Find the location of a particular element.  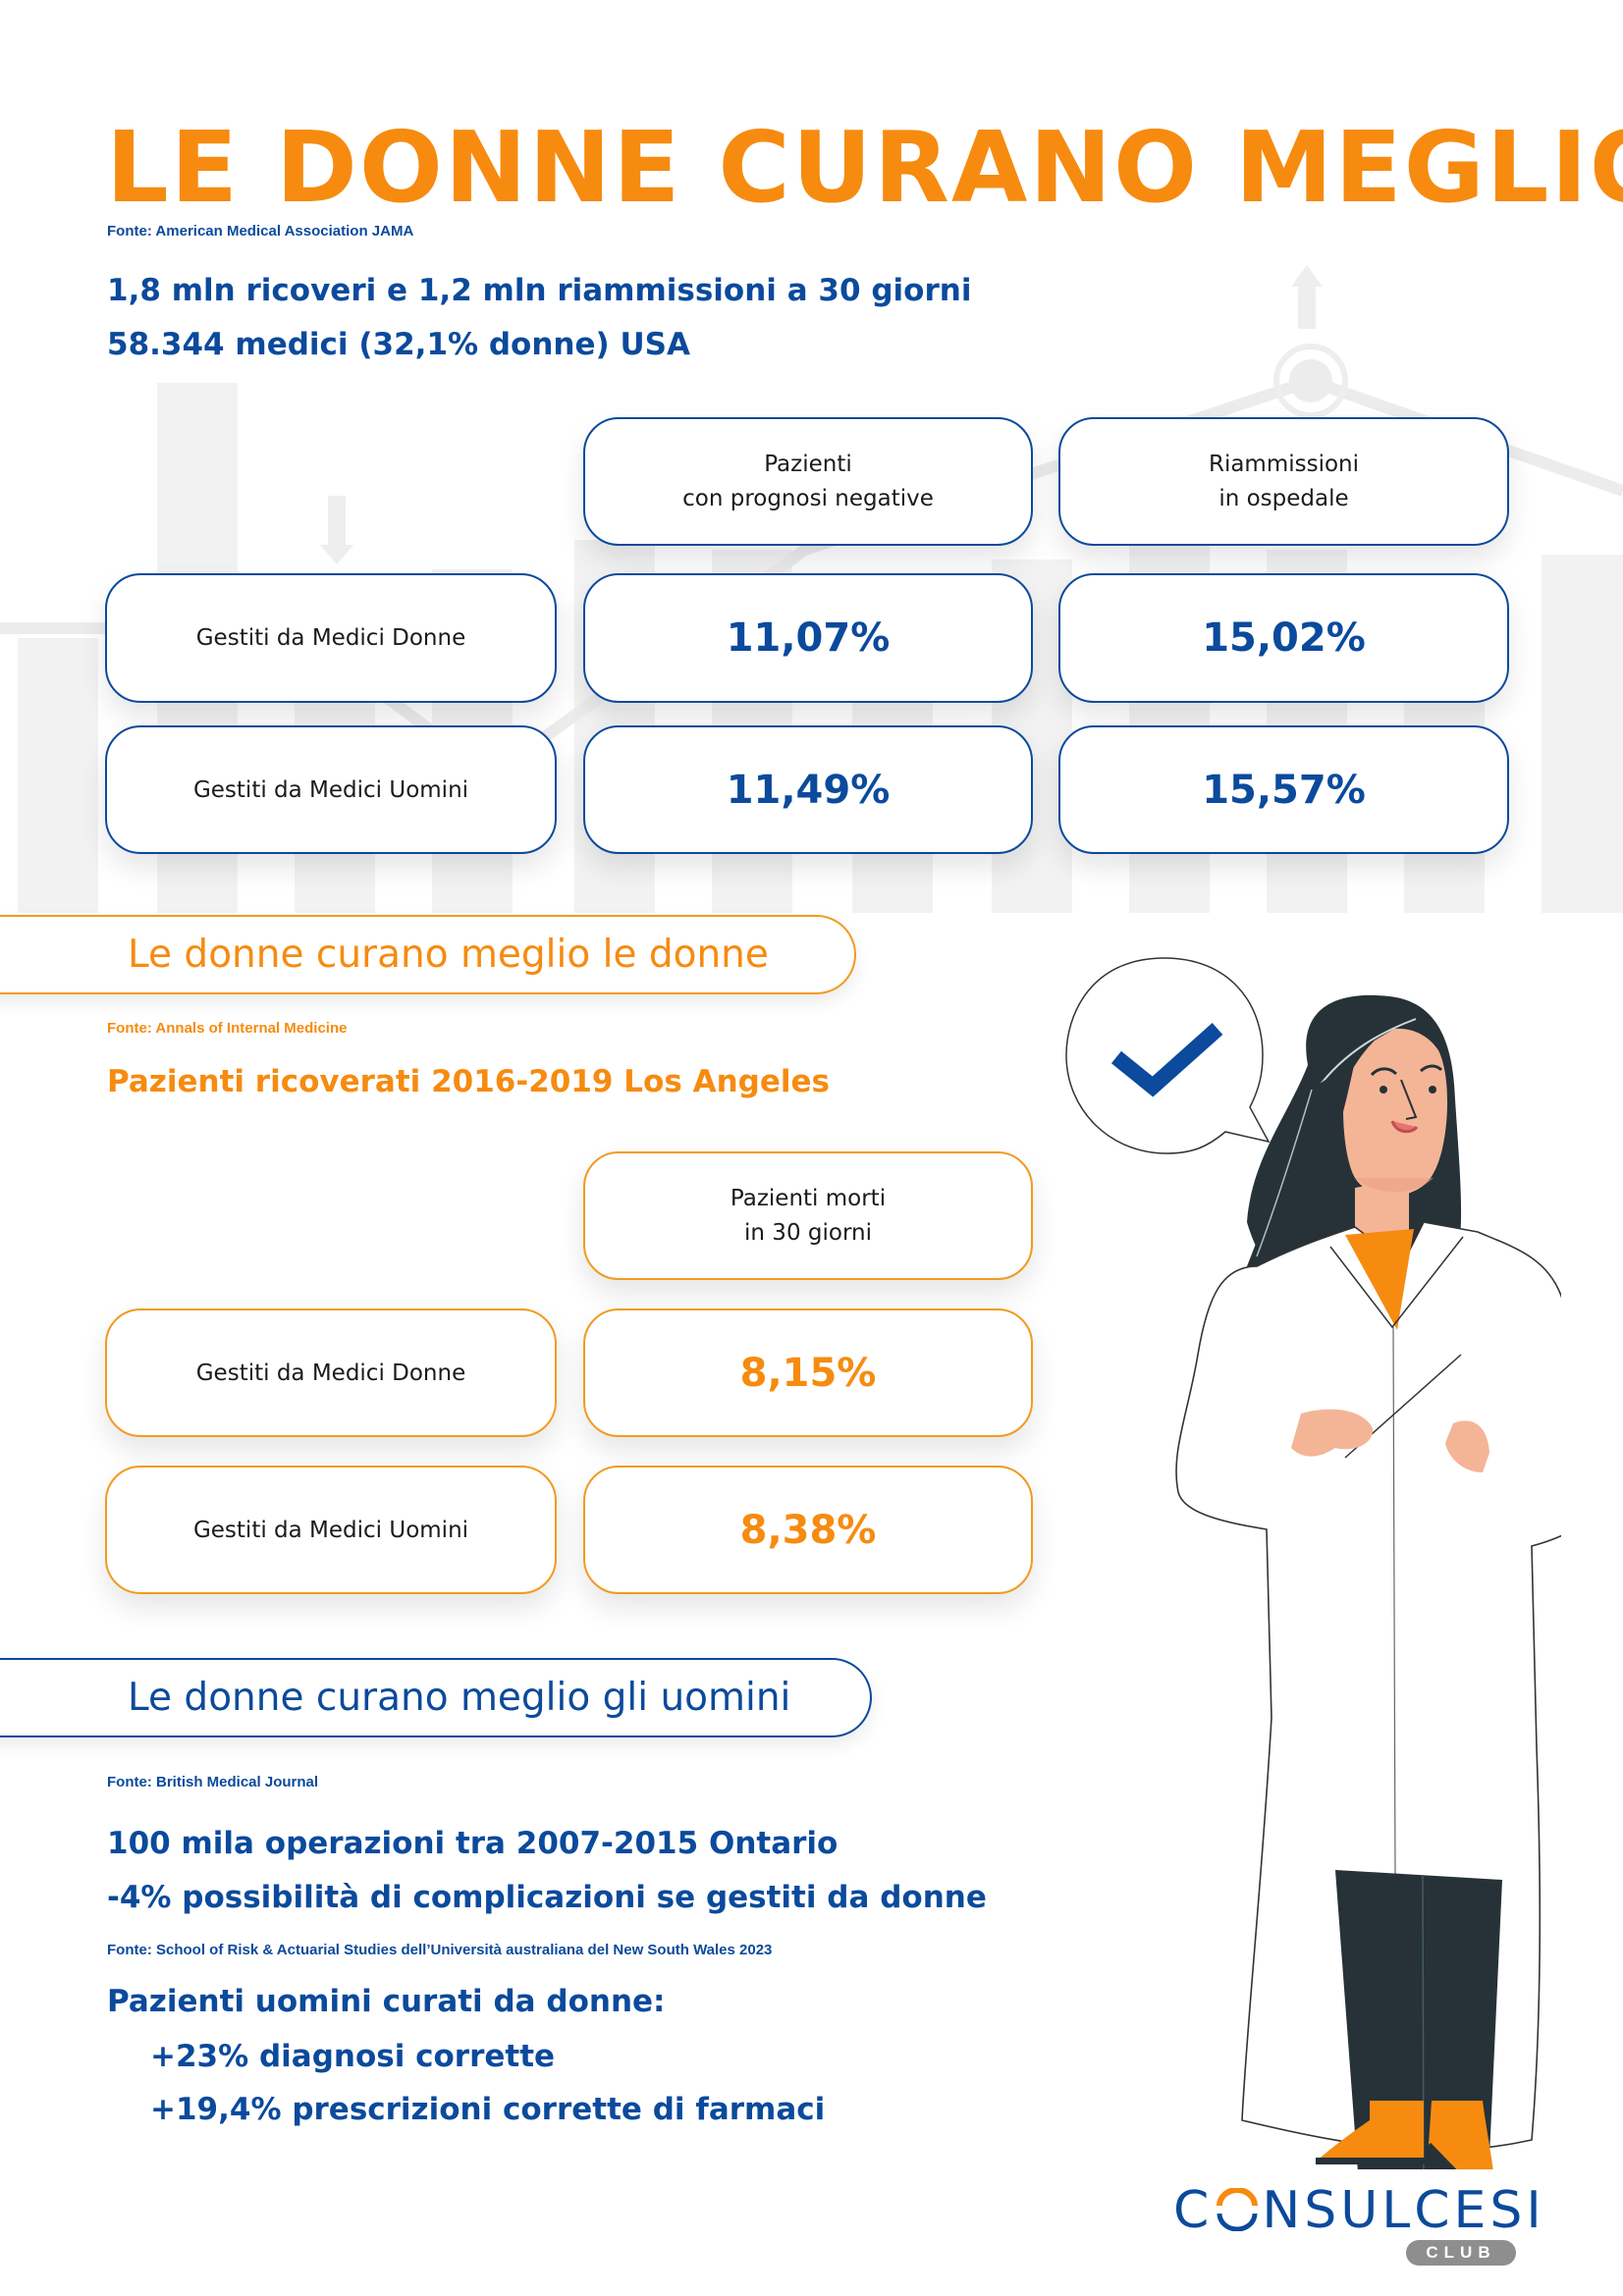

source-jama: Fonte: American Medical Association JAMA is located at coordinates (260, 231).